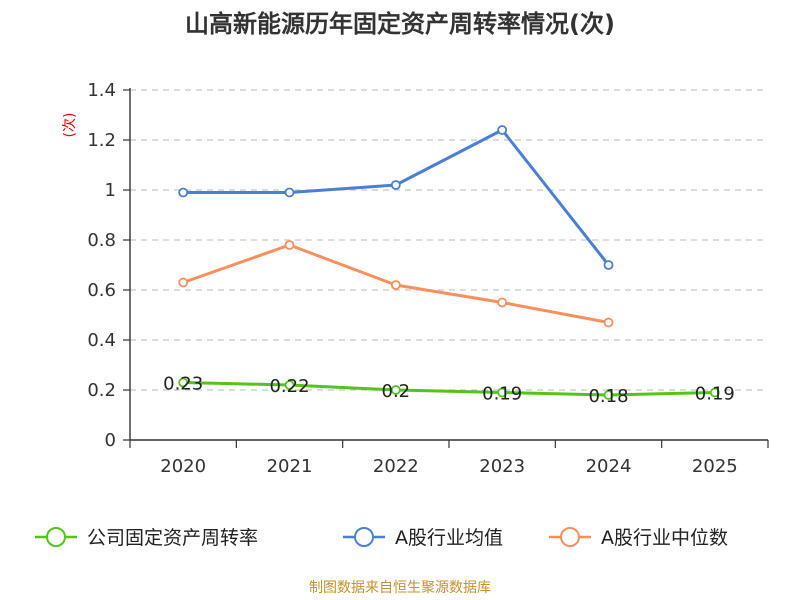 The height and width of the screenshot is (600, 800). Describe the element at coordinates (110, 440) in the screenshot. I see `y-tick-label: 0` at that location.